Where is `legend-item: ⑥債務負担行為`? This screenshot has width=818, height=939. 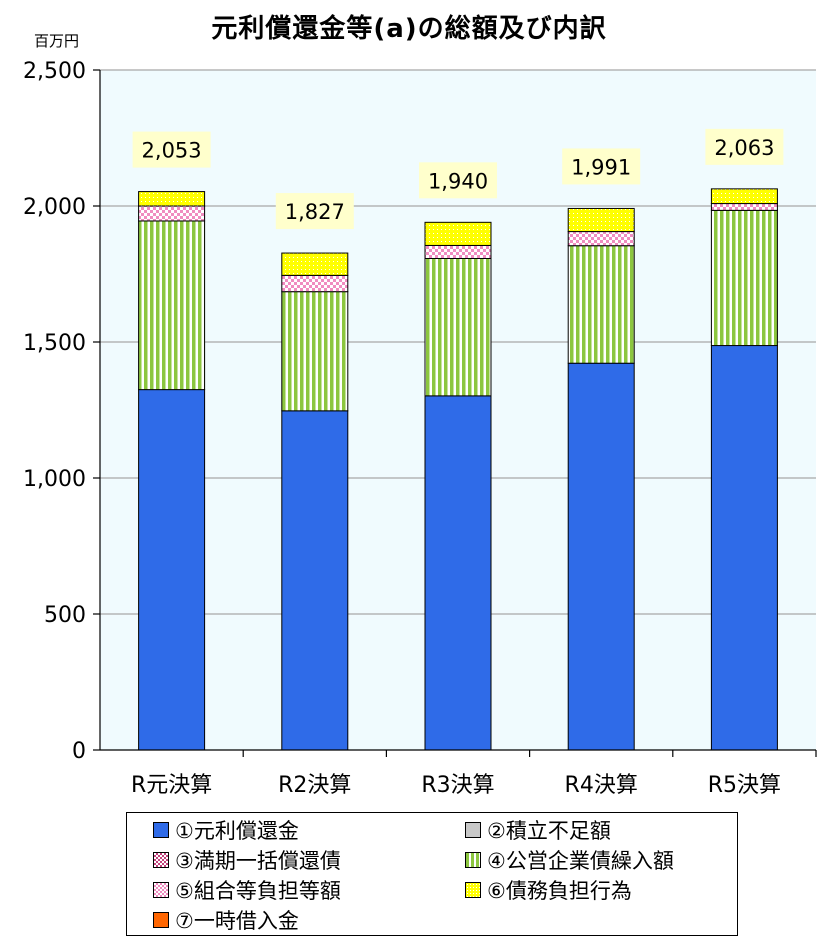 legend-item: ⑥債務負担行為 is located at coordinates (605, 889).